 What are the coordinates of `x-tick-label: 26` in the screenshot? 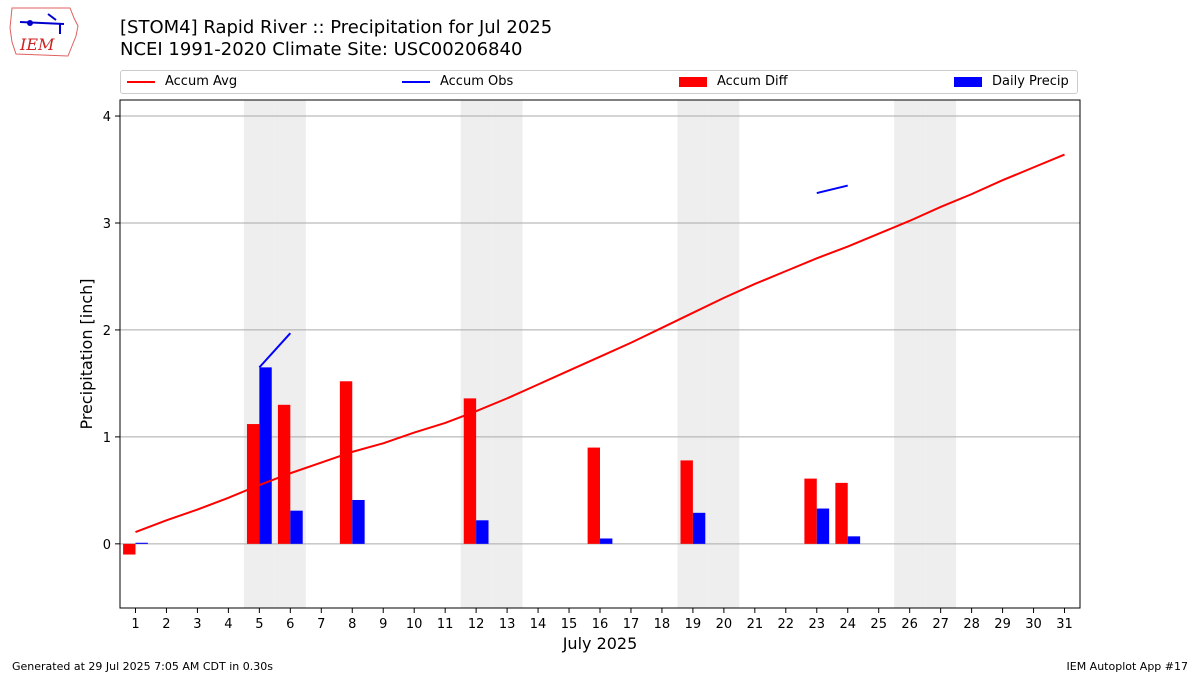 It's located at (909, 624).